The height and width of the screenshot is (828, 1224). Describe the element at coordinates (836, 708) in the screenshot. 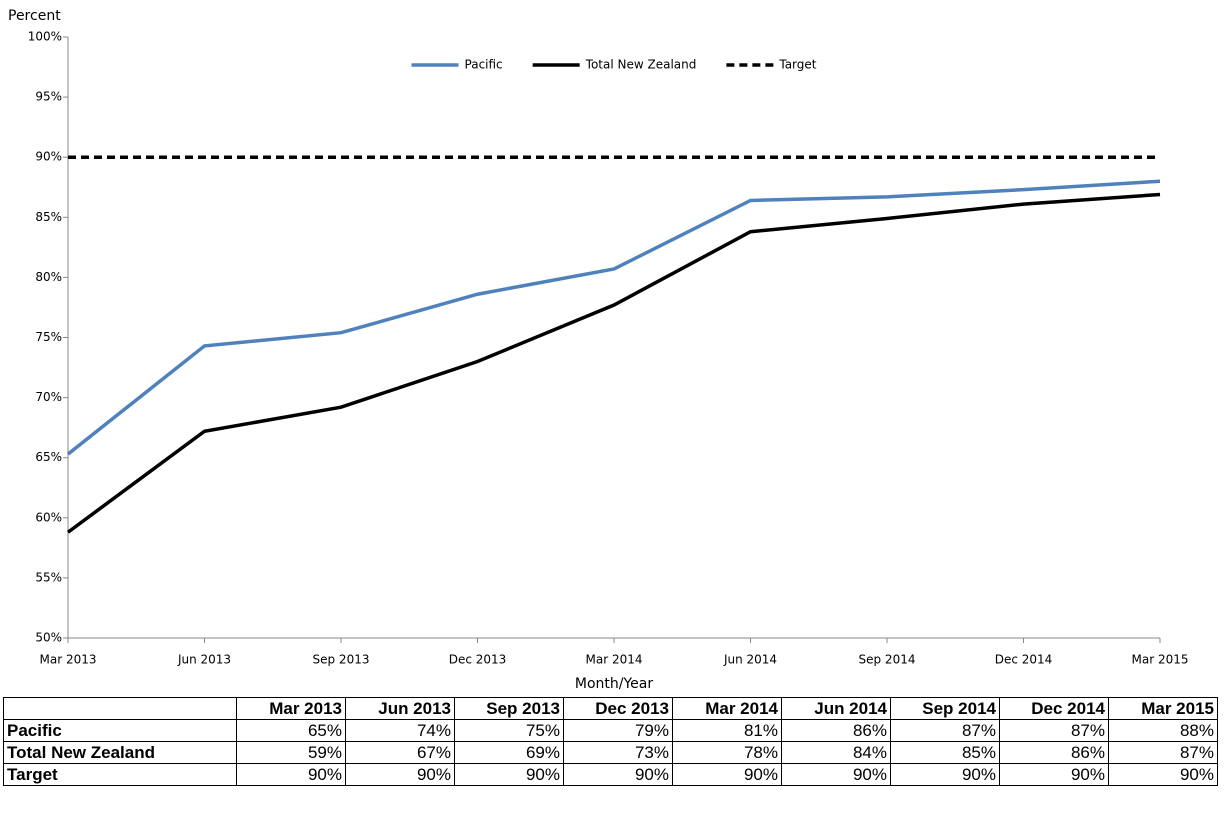

I see `table-cell: Jun 2014` at that location.